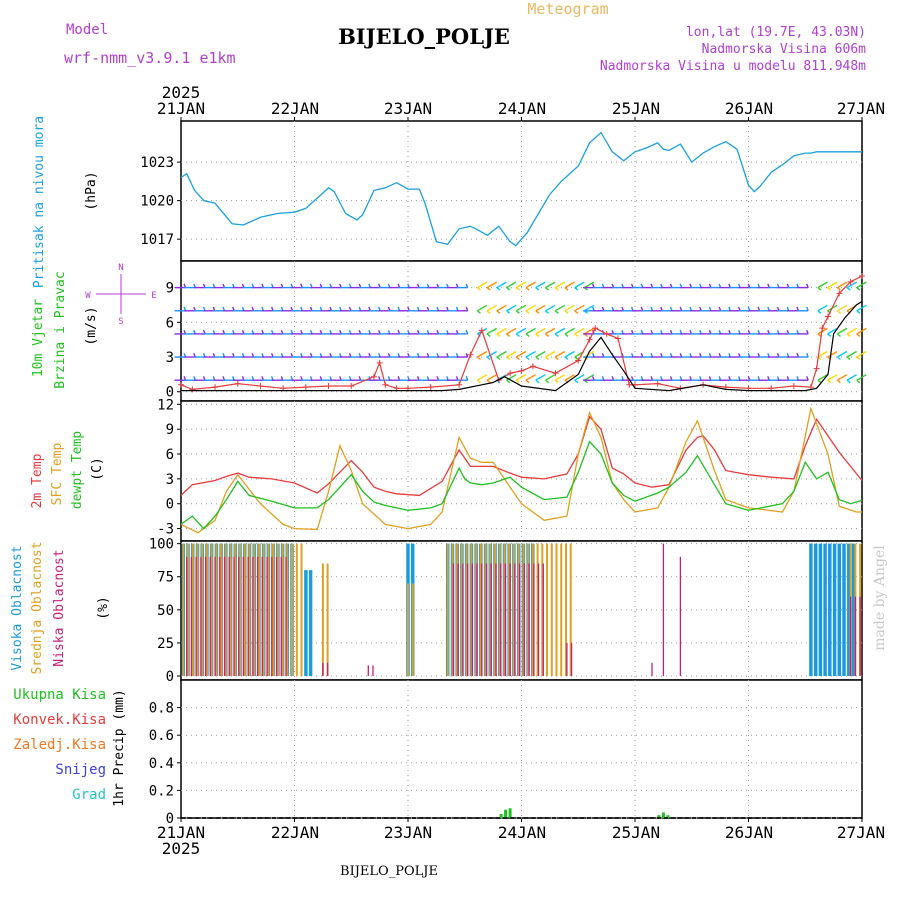 The height and width of the screenshot is (900, 900). Describe the element at coordinates (170, 393) in the screenshot. I see `y-tick-label: 0` at that location.